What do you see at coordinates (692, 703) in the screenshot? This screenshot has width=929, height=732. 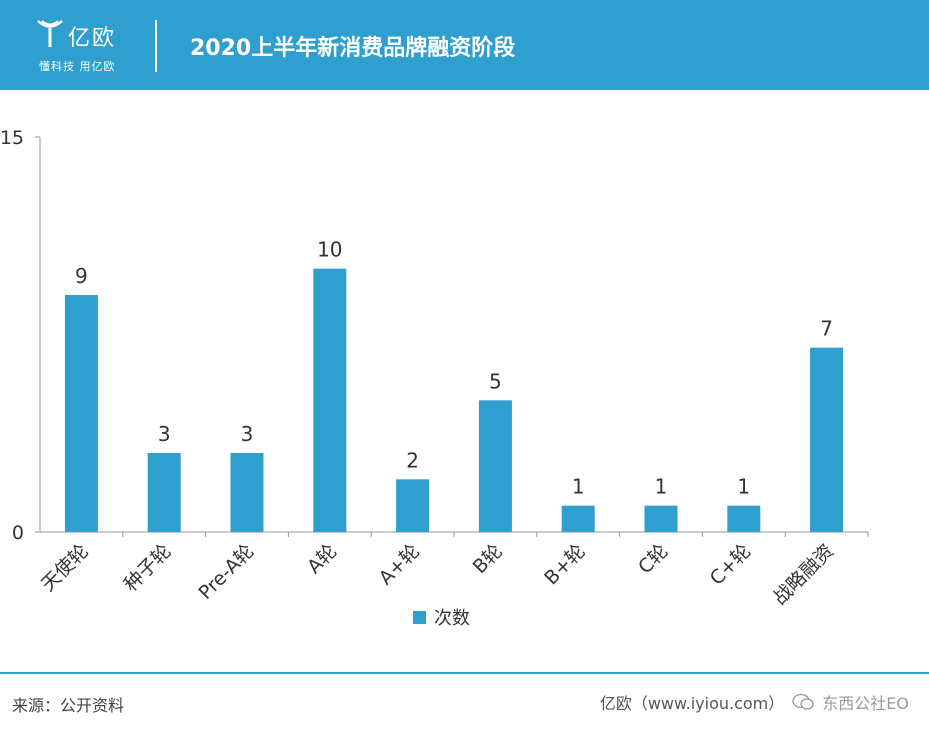 I see `credit-text: 亿欧（www.iyiou.com）` at bounding box center [692, 703].